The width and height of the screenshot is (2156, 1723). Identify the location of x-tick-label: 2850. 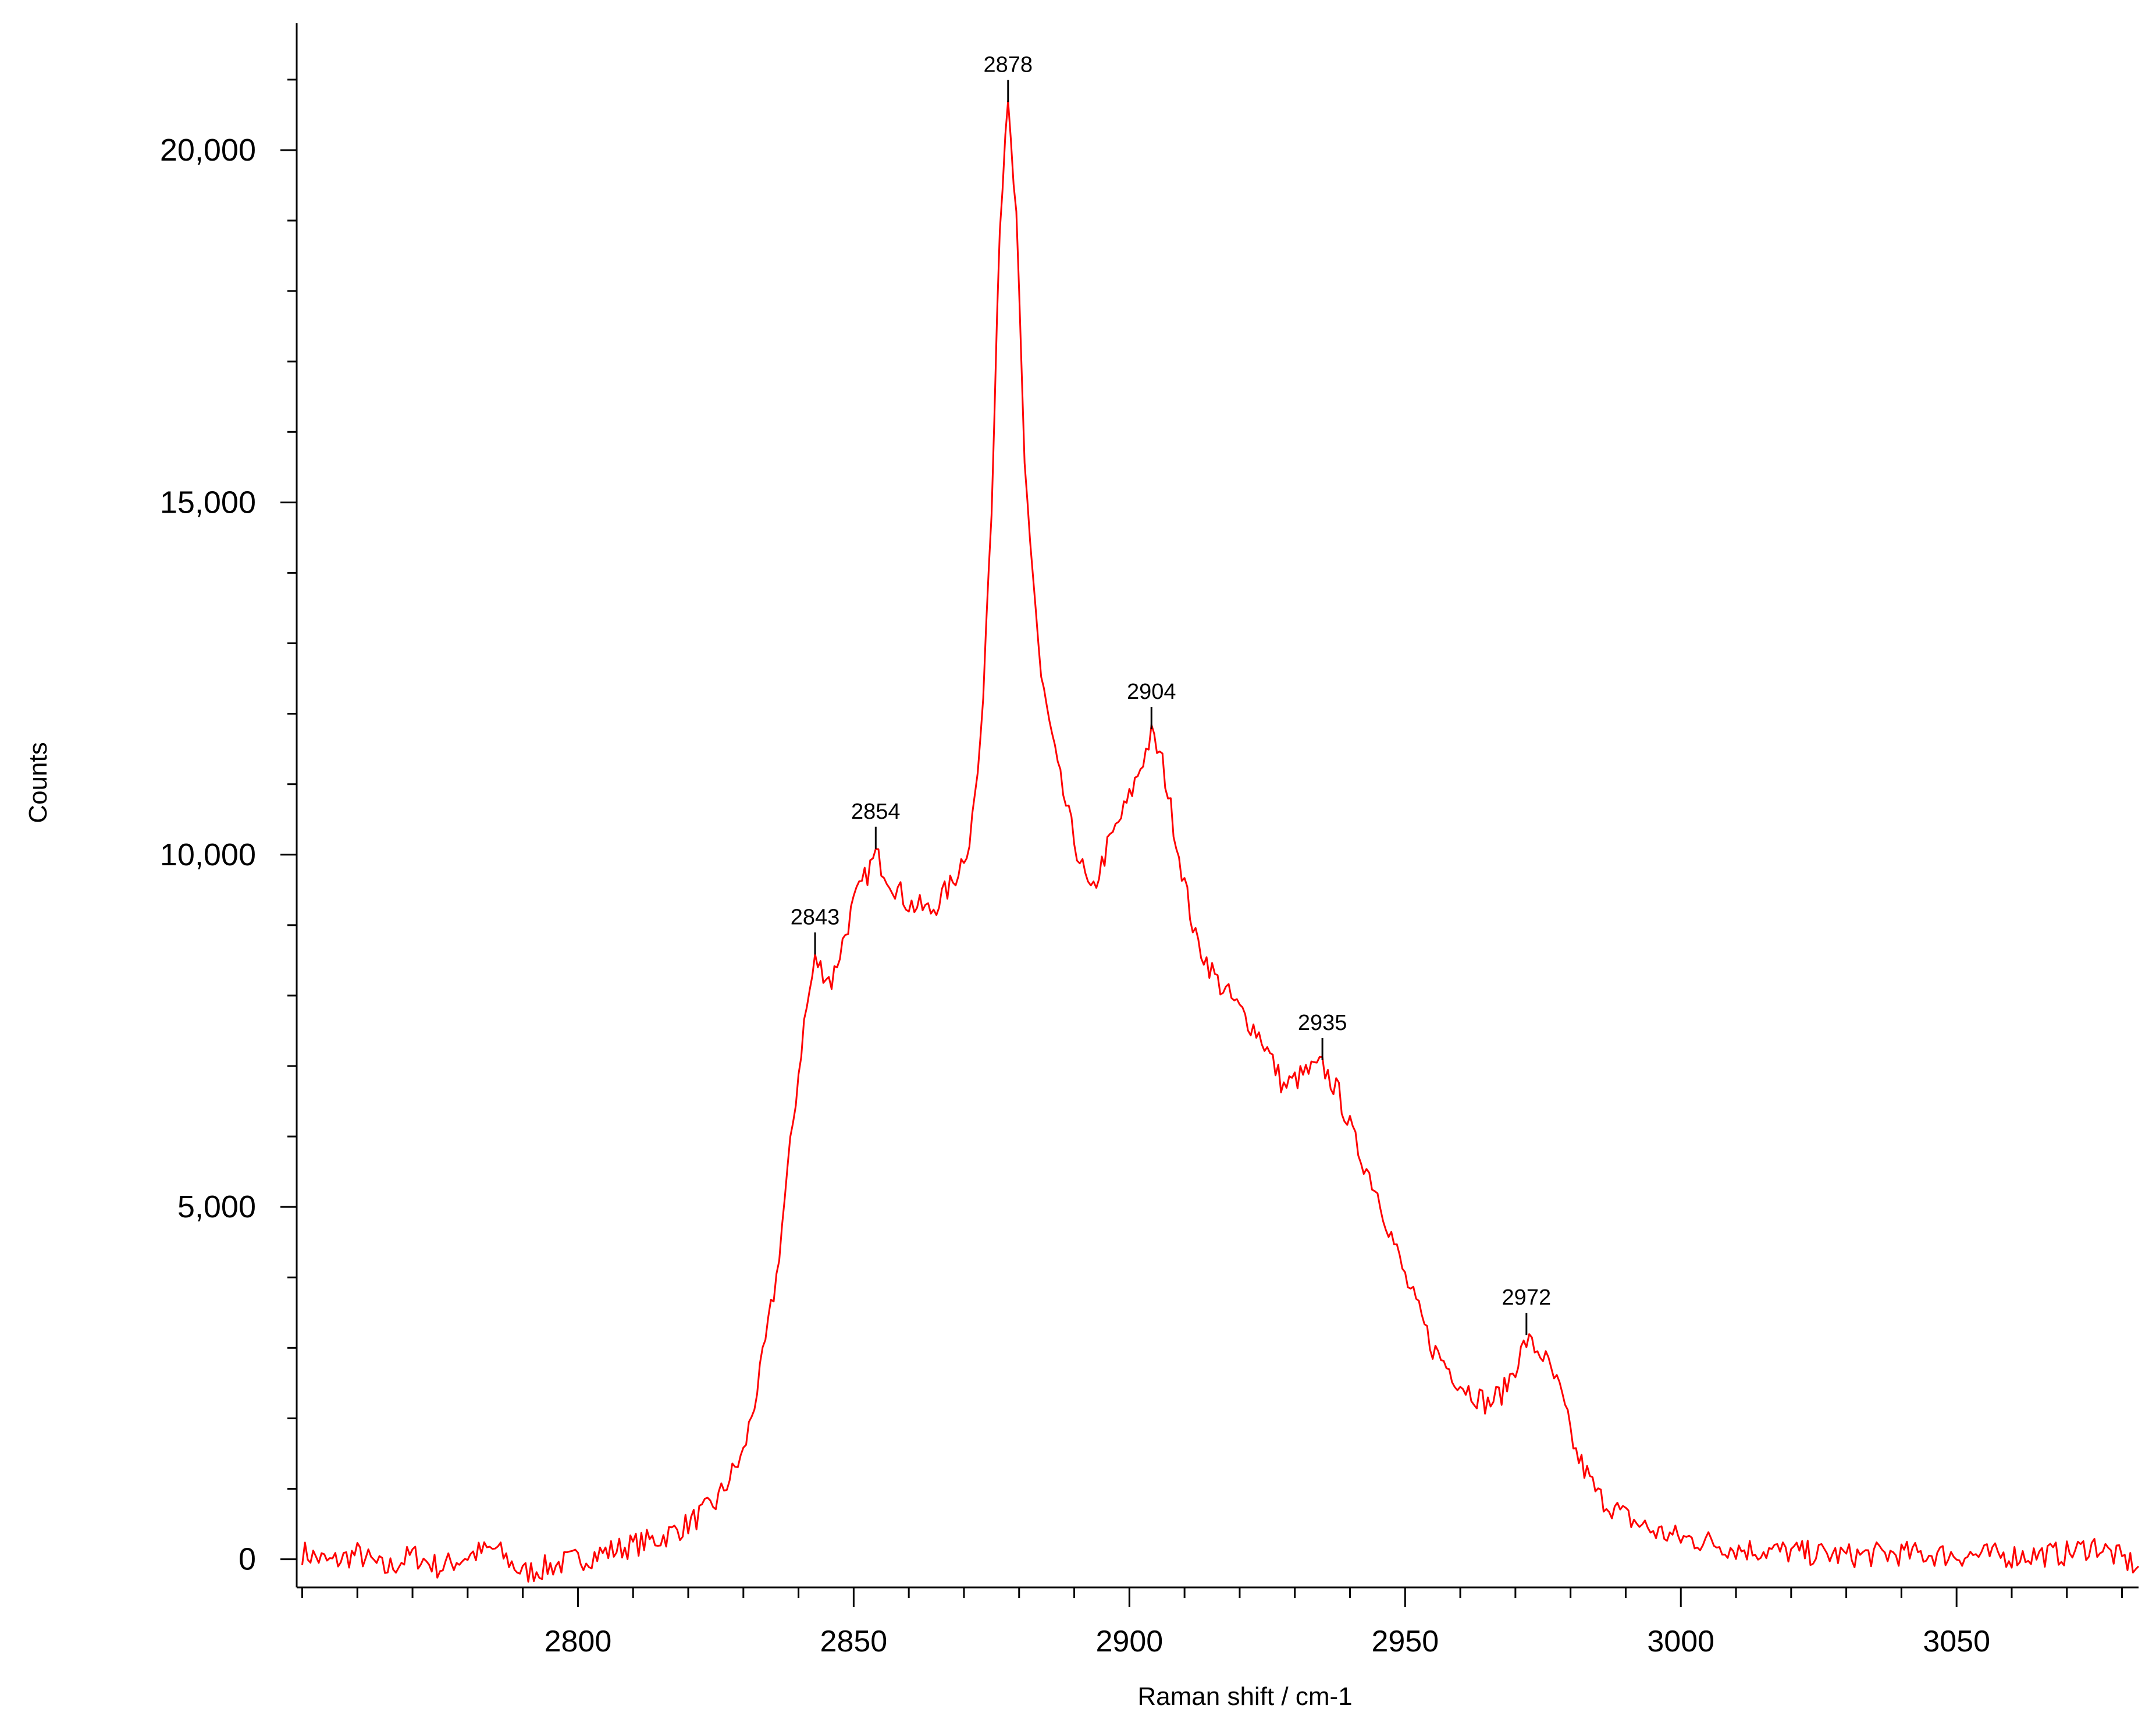
(854, 1642).